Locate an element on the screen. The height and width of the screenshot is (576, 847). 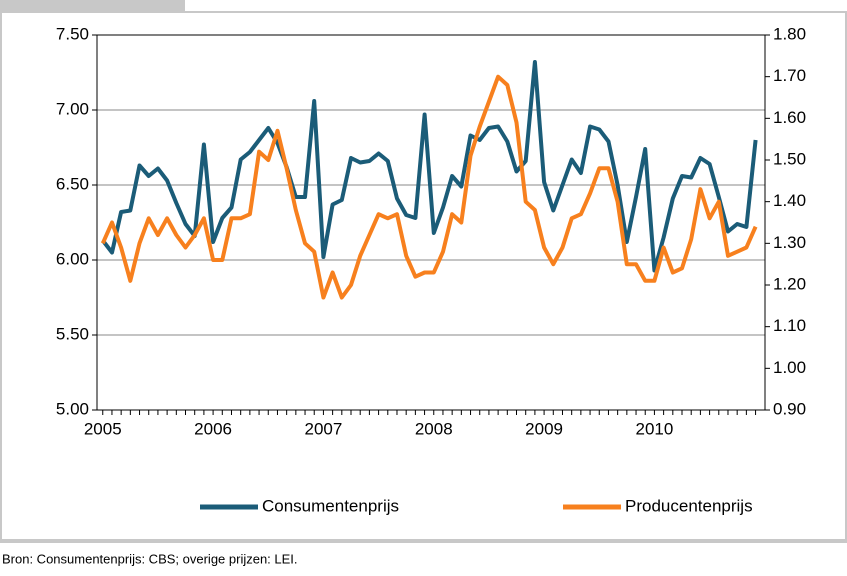
x-tick-label: 2010 is located at coordinates (655, 428).